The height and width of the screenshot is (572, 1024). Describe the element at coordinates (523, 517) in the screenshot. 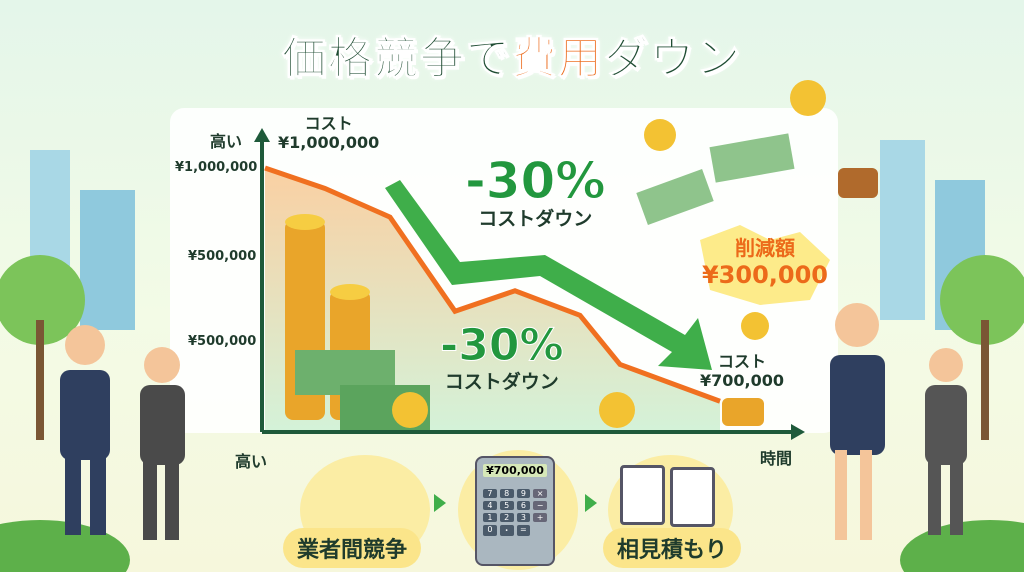

I see `calculator-key: 3` at that location.